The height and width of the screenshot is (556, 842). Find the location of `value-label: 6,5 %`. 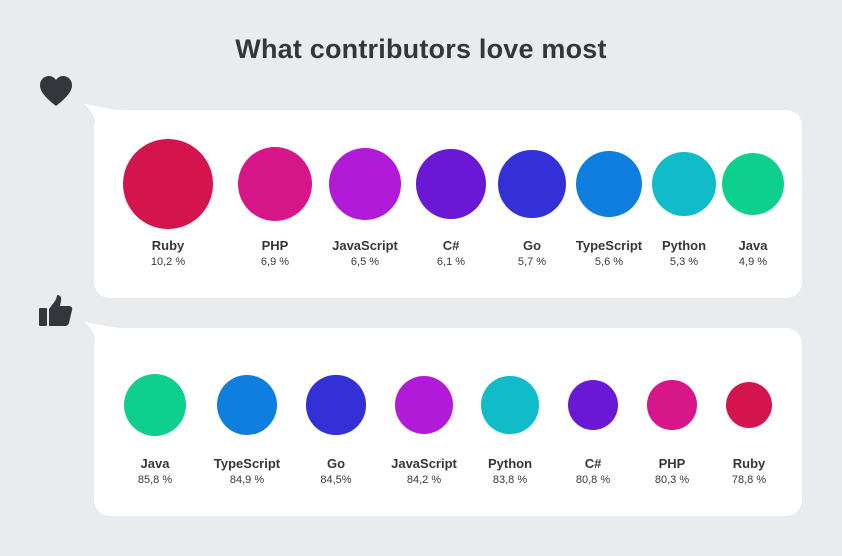

value-label: 6,5 % is located at coordinates (365, 262).